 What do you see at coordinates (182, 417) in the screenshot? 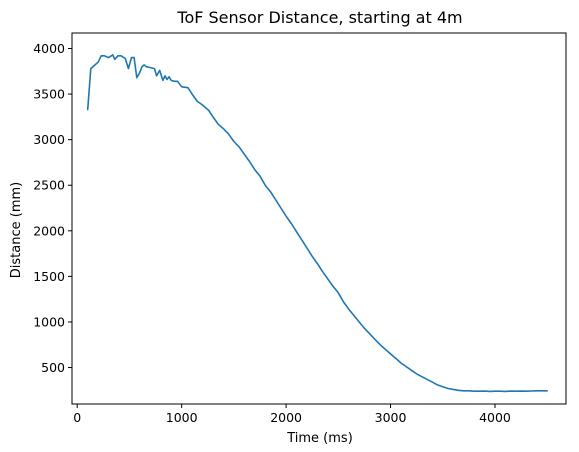
I see `x-tick-label: 1000` at bounding box center [182, 417].